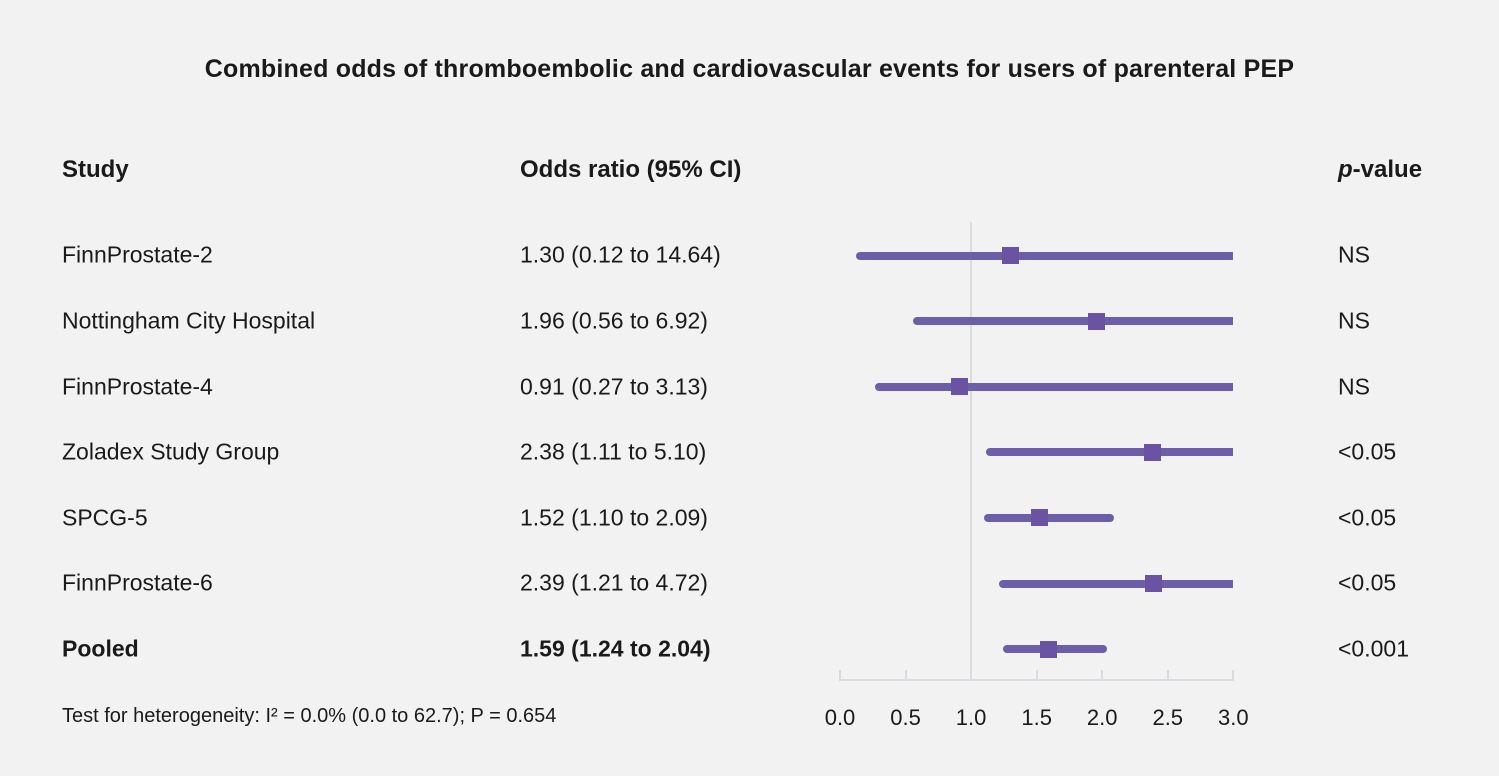  I want to click on p-value-suffix: -value, so click(1387, 169).